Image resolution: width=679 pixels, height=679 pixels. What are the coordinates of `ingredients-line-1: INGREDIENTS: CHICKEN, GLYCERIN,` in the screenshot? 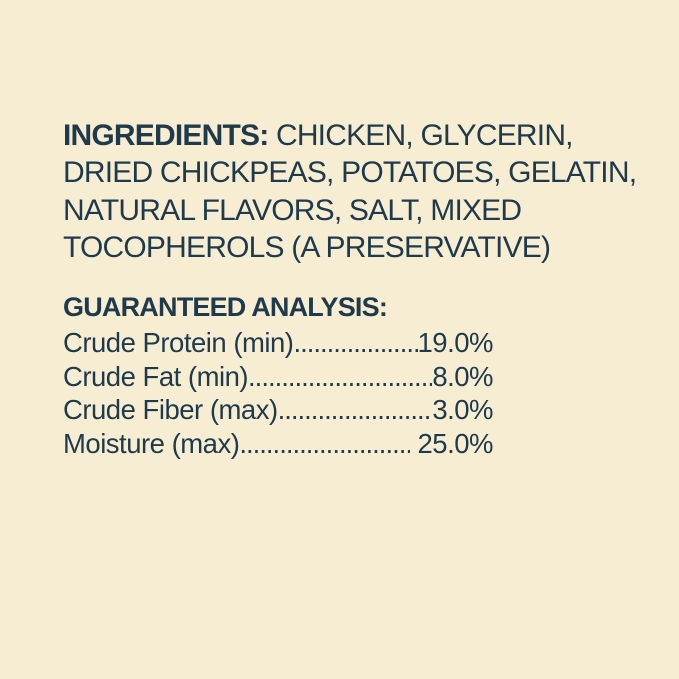 It's located at (349, 135).